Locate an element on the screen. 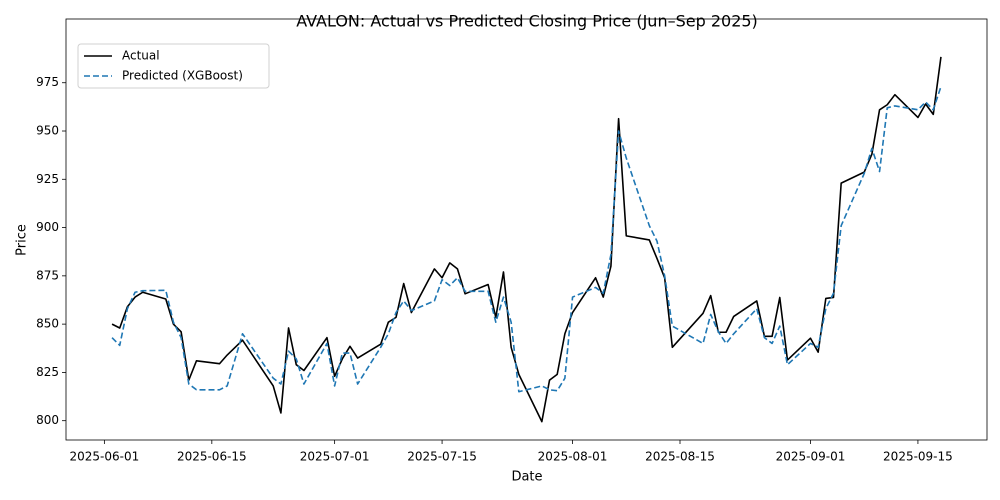 Image resolution: width=1000 pixels, height=500 pixels. legend-label: Actual is located at coordinates (141, 56).